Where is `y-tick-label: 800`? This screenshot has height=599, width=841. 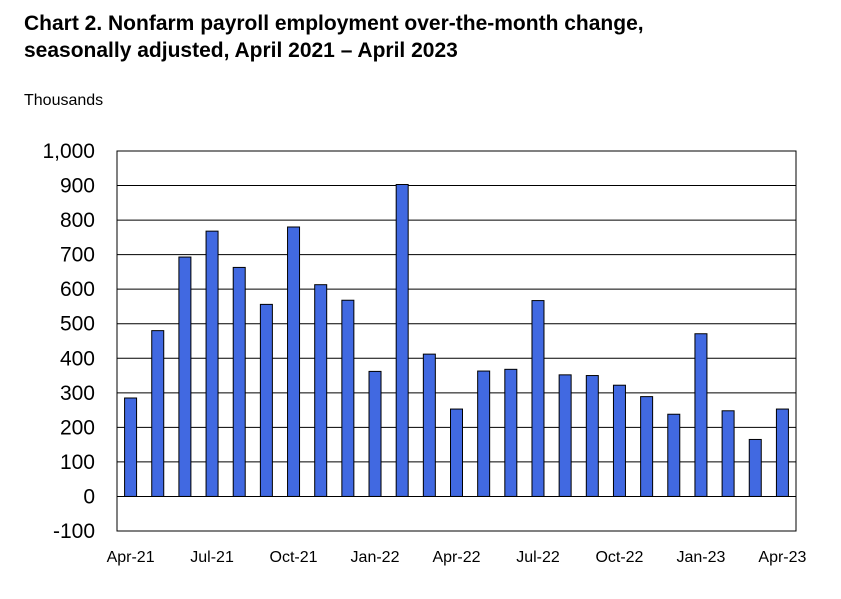
y-tick-label: 800 is located at coordinates (77, 220).